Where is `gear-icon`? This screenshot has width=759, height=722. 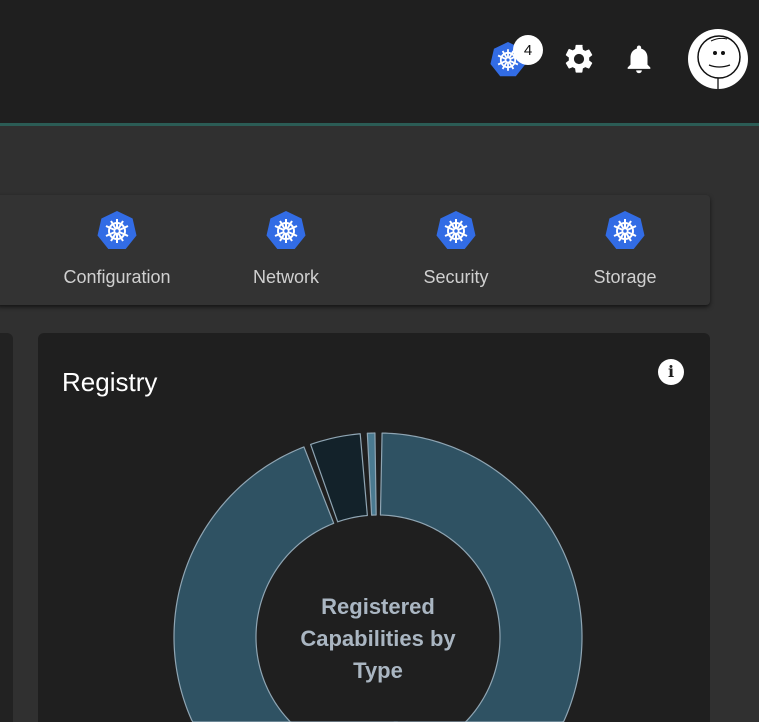
gear-icon is located at coordinates (579, 59).